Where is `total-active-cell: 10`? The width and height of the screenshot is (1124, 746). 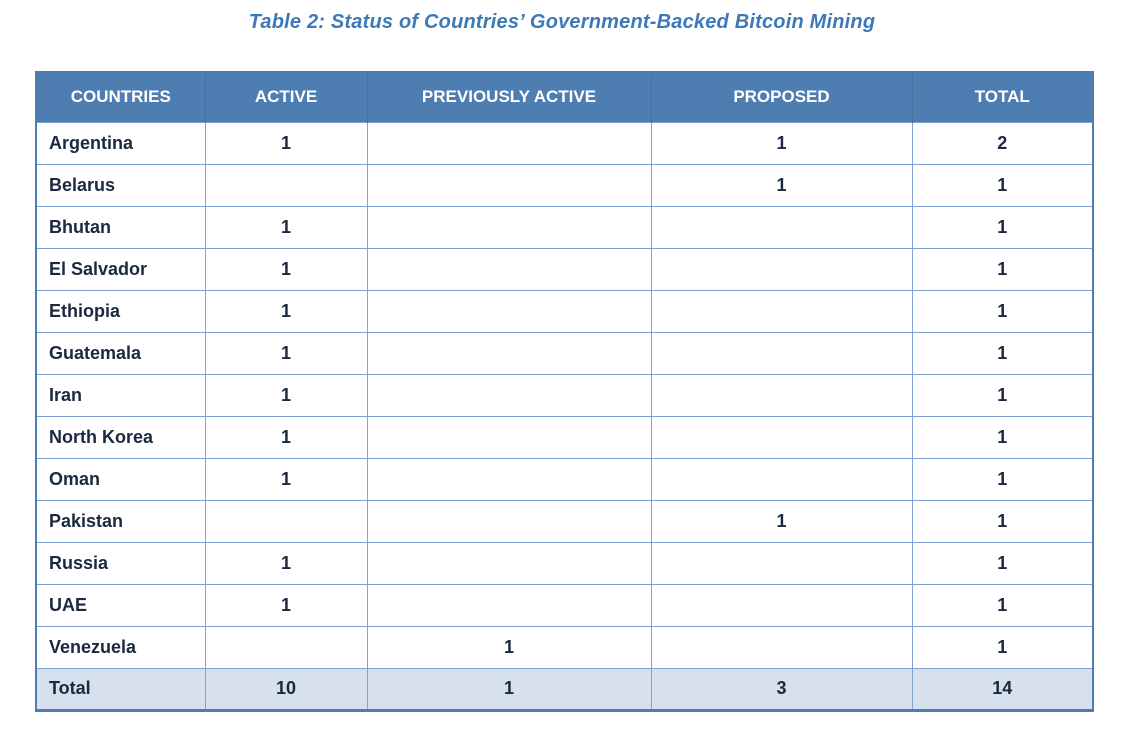
total-active-cell: 10 is located at coordinates (286, 689).